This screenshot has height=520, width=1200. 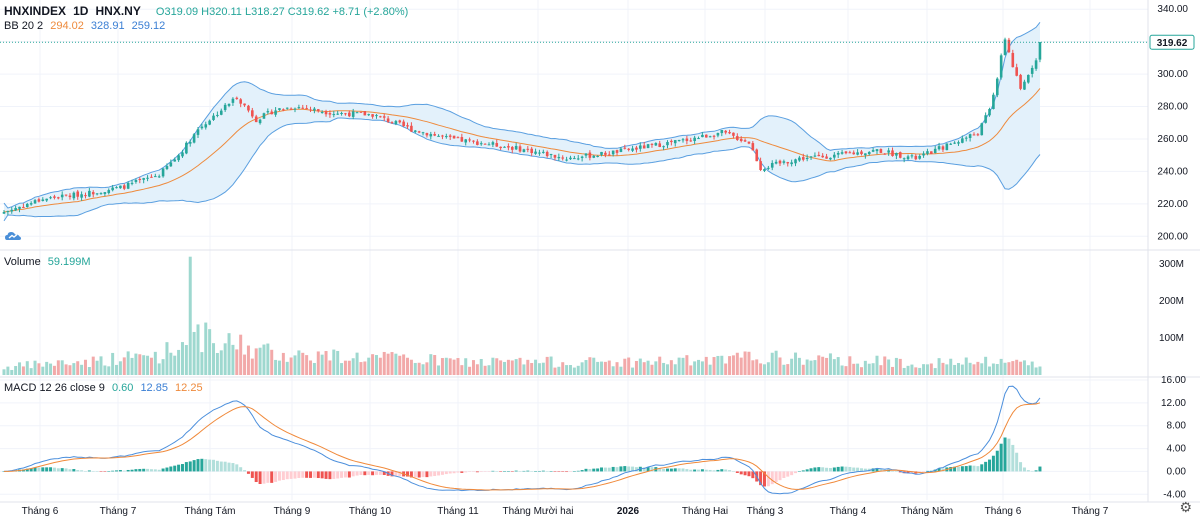 I want to click on time-tick-label: Tháng 10, so click(x=370, y=511).